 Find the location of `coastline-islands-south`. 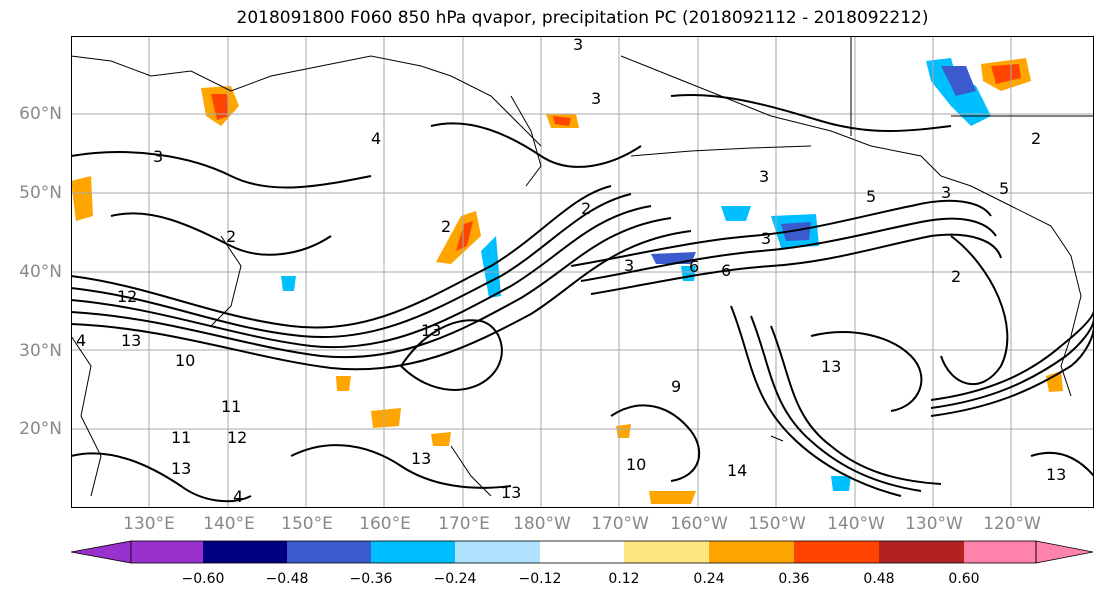

coastline-islands-south is located at coordinates (471, 471).